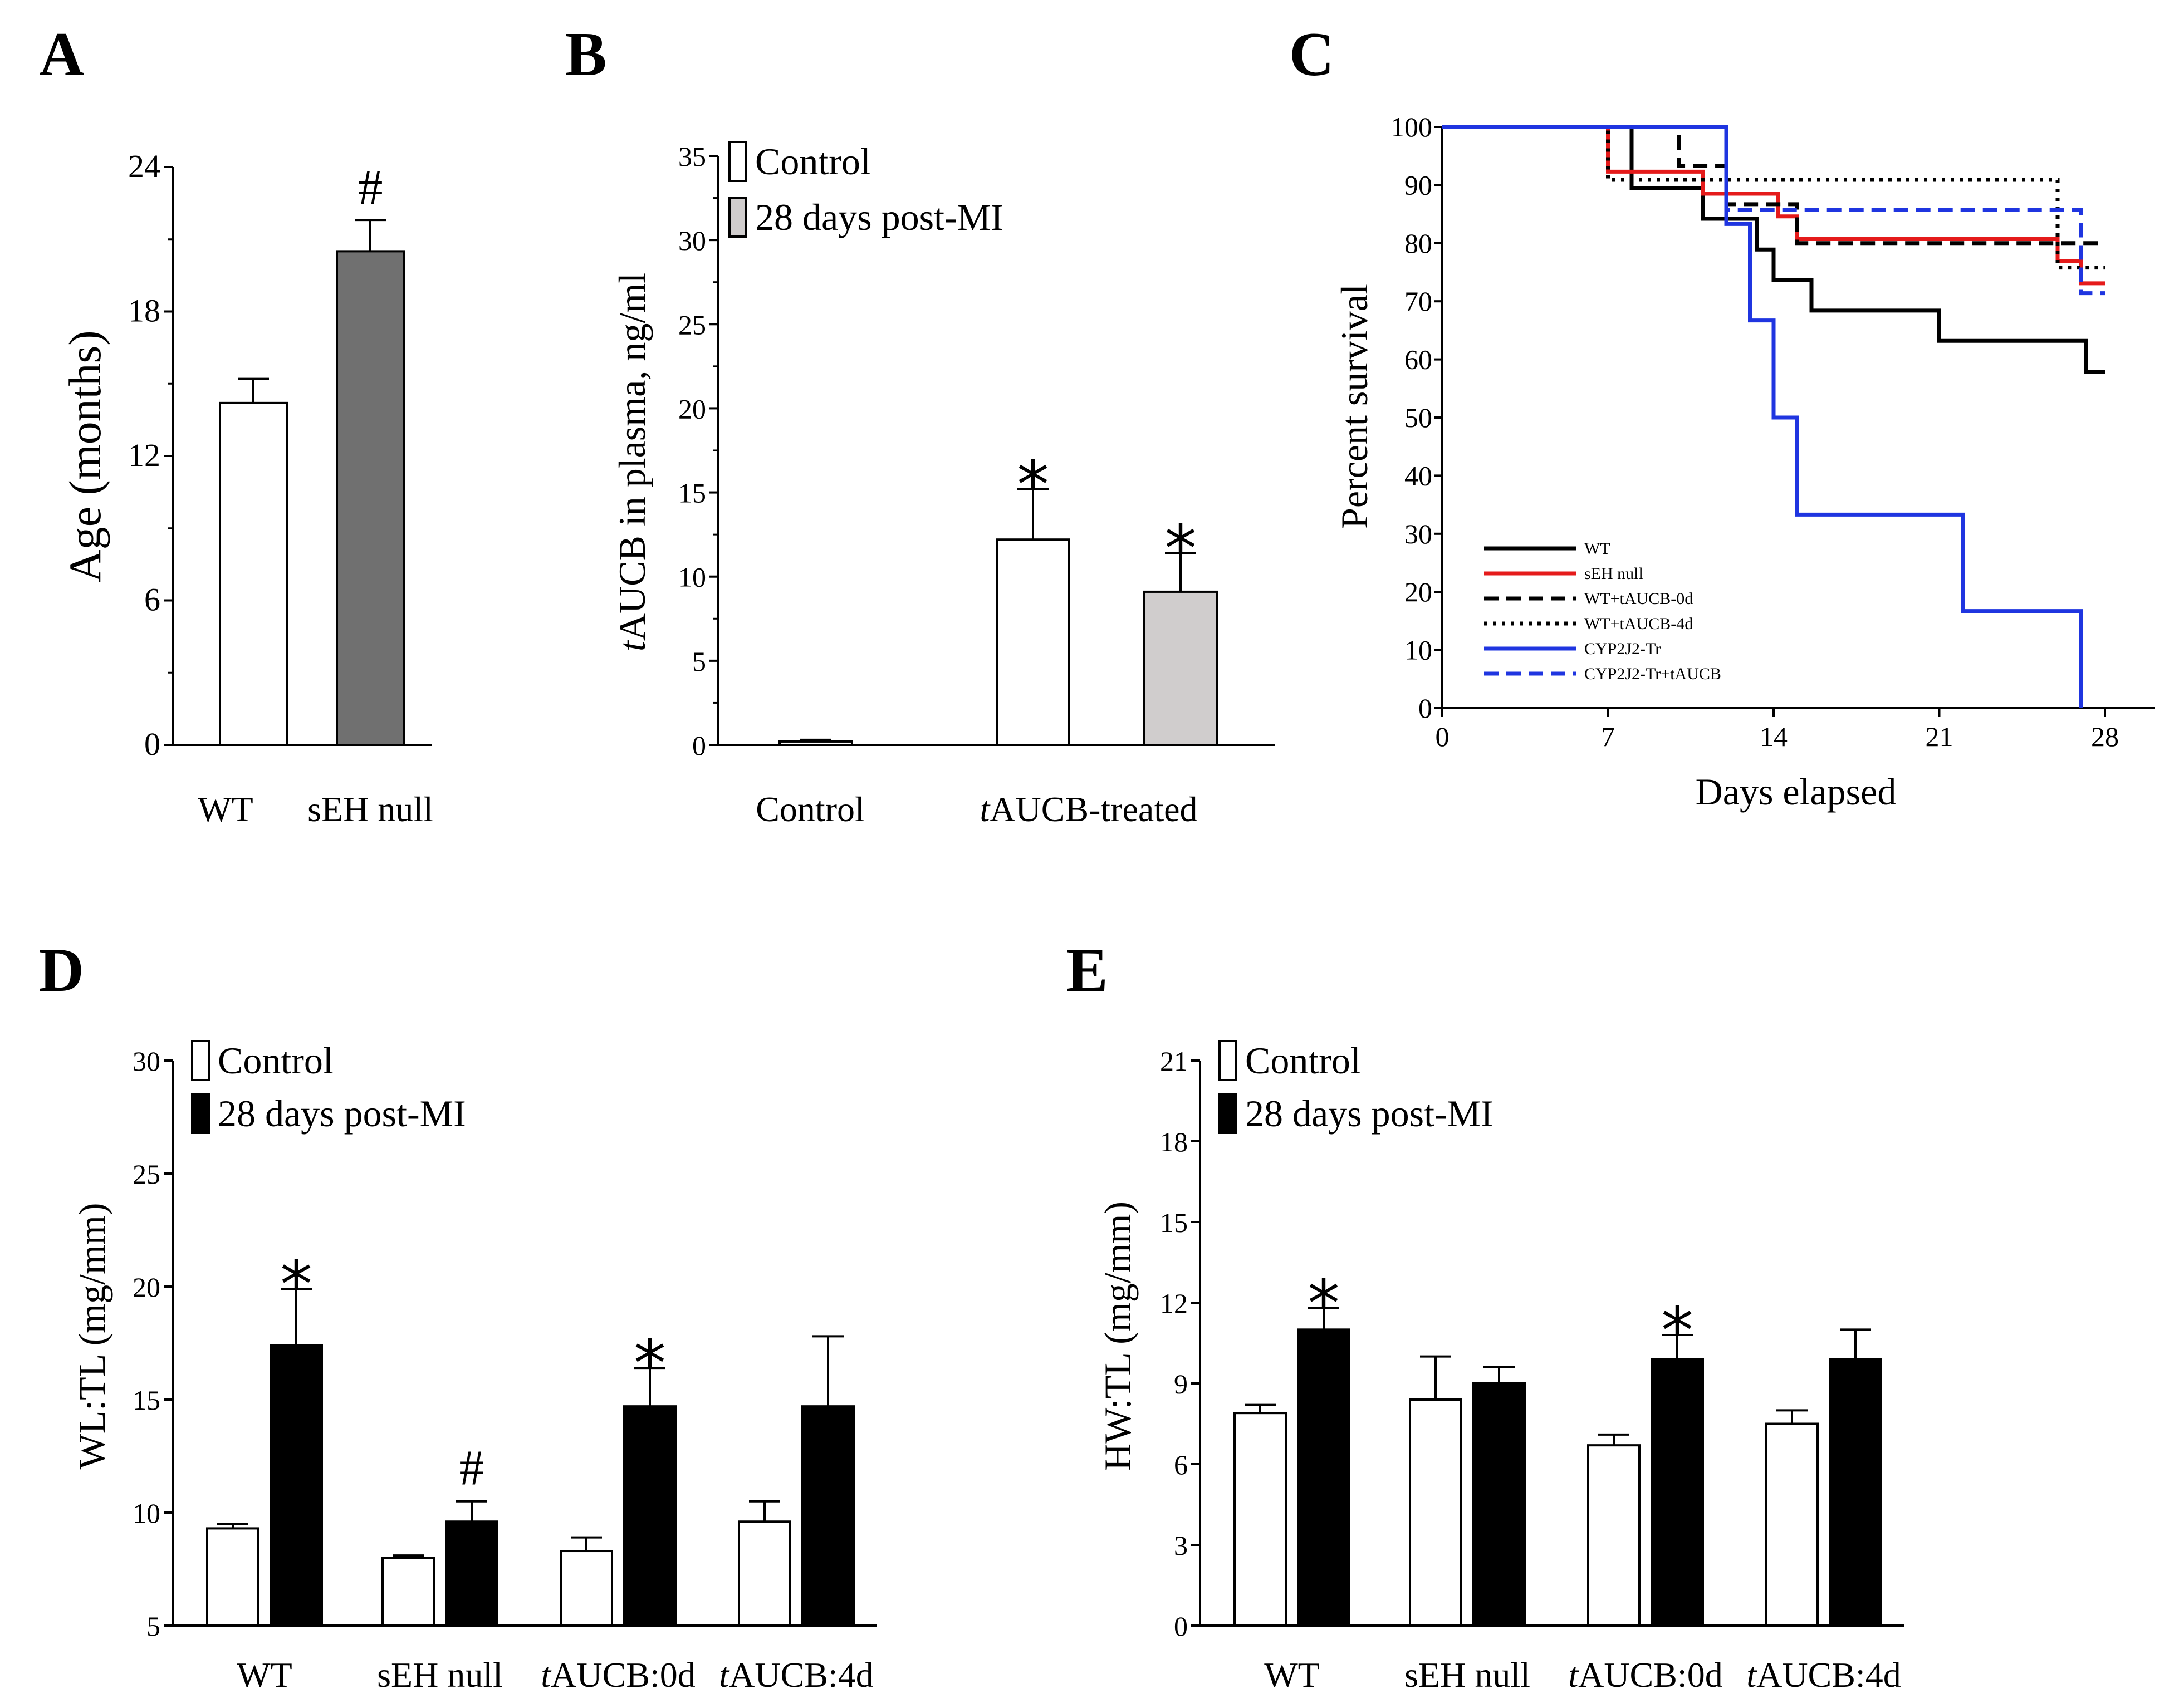 This screenshot has height=1708, width=2184. What do you see at coordinates (692, 156) in the screenshot?
I see `panel-b-y-tick-label: 35` at bounding box center [692, 156].